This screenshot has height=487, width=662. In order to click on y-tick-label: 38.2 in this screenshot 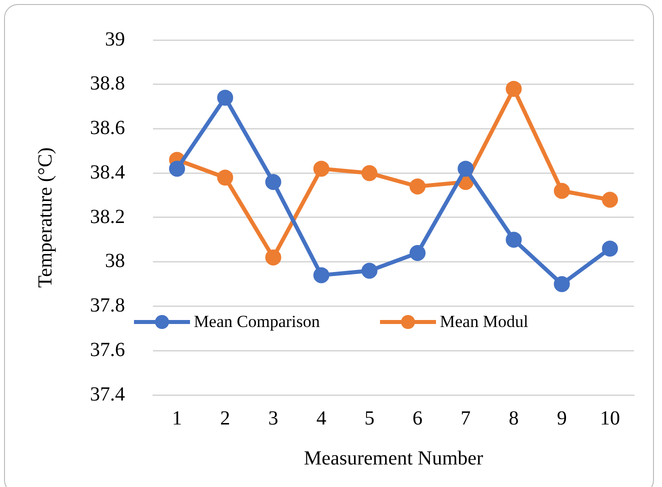, I will do `click(107, 217)`.